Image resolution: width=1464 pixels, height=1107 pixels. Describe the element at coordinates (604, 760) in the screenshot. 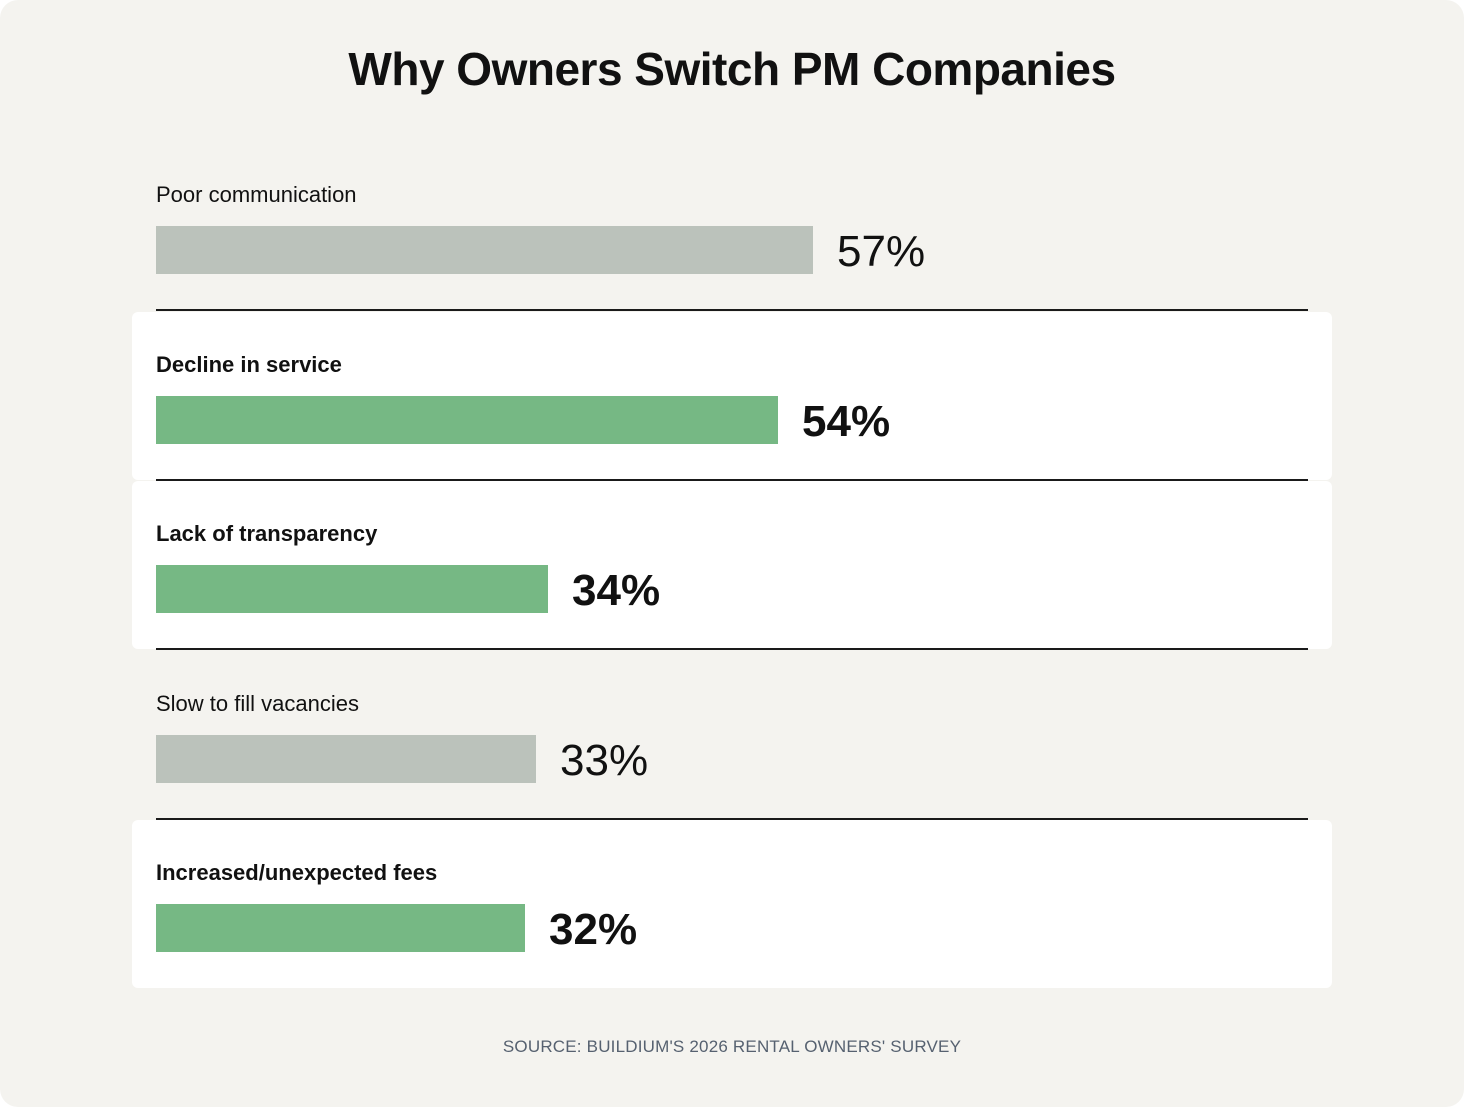

I see `value-label: 33%` at that location.